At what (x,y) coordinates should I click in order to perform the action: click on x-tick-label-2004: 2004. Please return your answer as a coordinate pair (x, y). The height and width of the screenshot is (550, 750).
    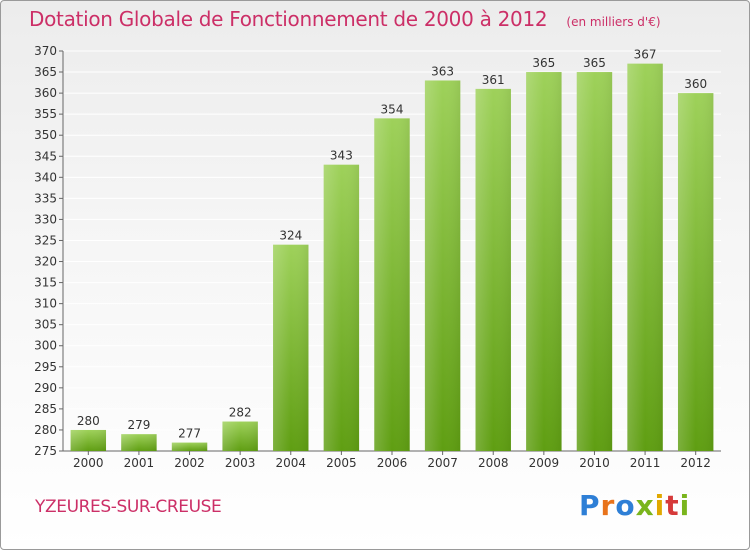
    Looking at the image, I should click on (290, 463).